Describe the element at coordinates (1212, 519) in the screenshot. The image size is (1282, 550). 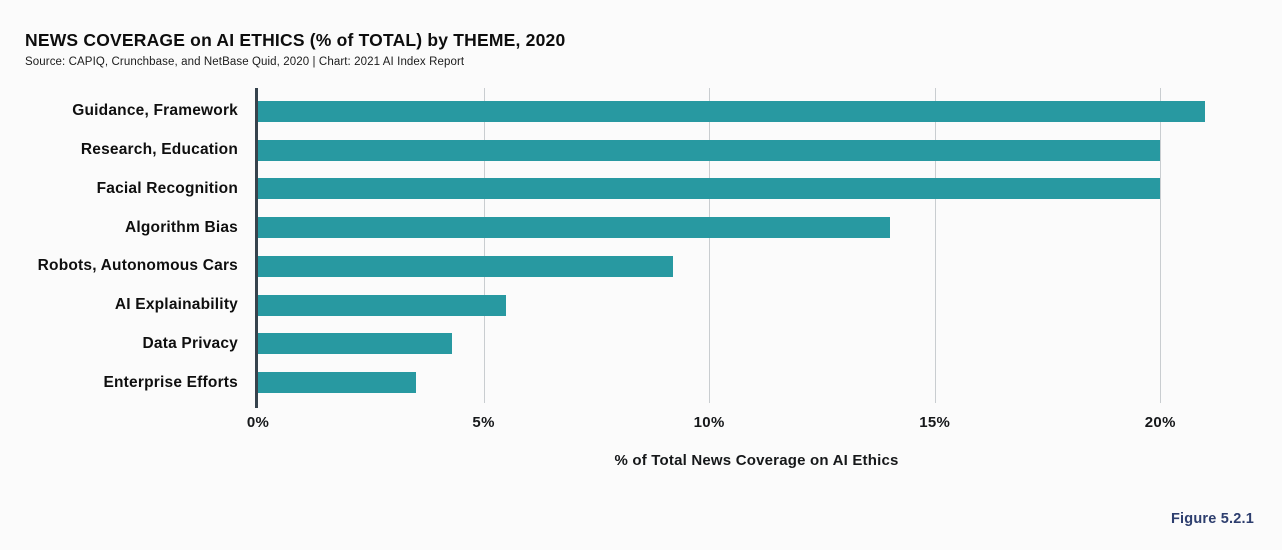
I see `figure-number-label: Figure 5.2.1` at that location.